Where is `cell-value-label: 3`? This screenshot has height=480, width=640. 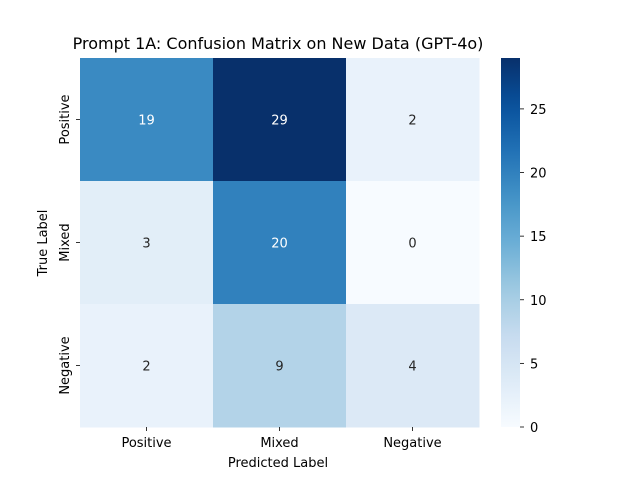 cell-value-label: 3 is located at coordinates (146, 244).